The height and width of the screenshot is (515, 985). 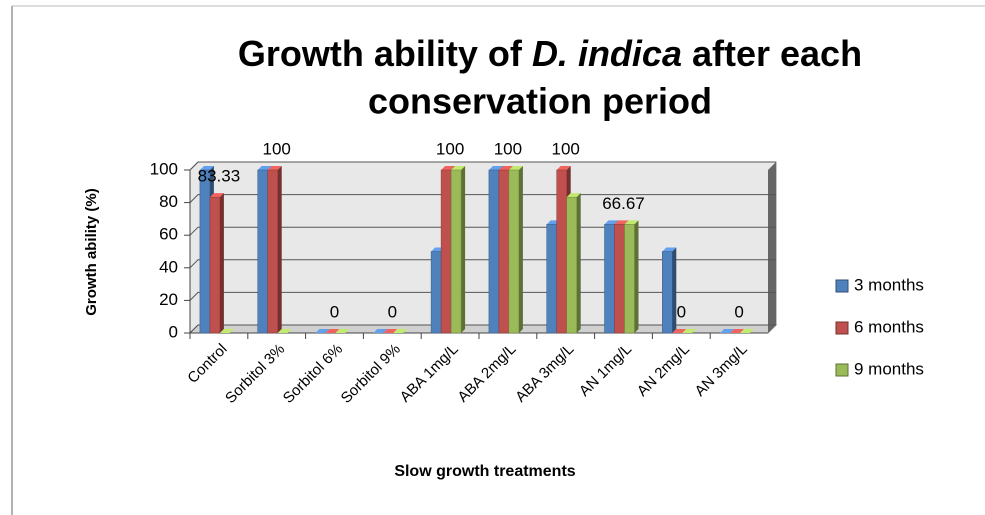 What do you see at coordinates (540, 101) in the screenshot?
I see `chart-title: conservation period` at bounding box center [540, 101].